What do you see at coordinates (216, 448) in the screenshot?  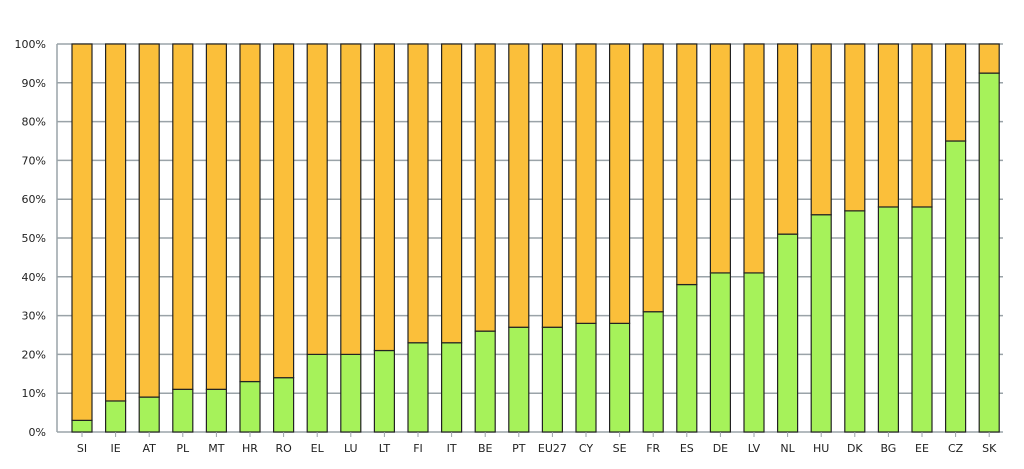 I see `x-tick-label: MT` at bounding box center [216, 448].